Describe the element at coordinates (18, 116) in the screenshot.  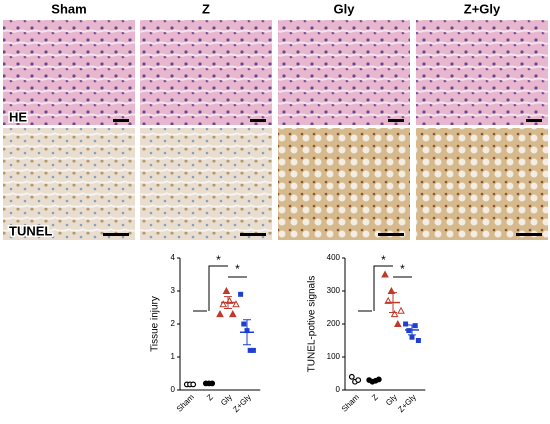
I see `row-label: HE` at that location.